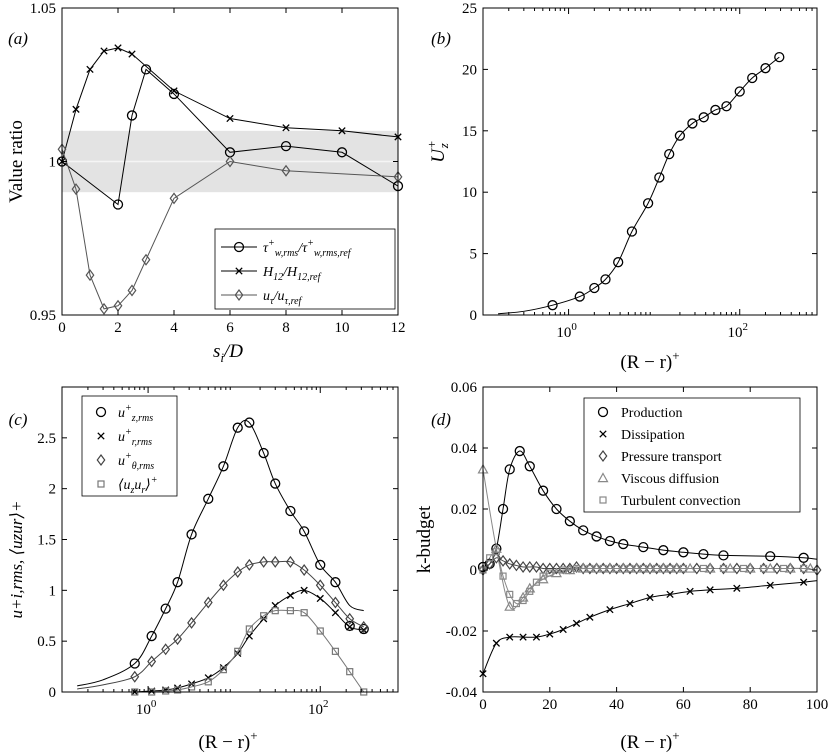 The height and width of the screenshot is (754, 830). I want to click on y-tick-label: 0, so click(53, 693).